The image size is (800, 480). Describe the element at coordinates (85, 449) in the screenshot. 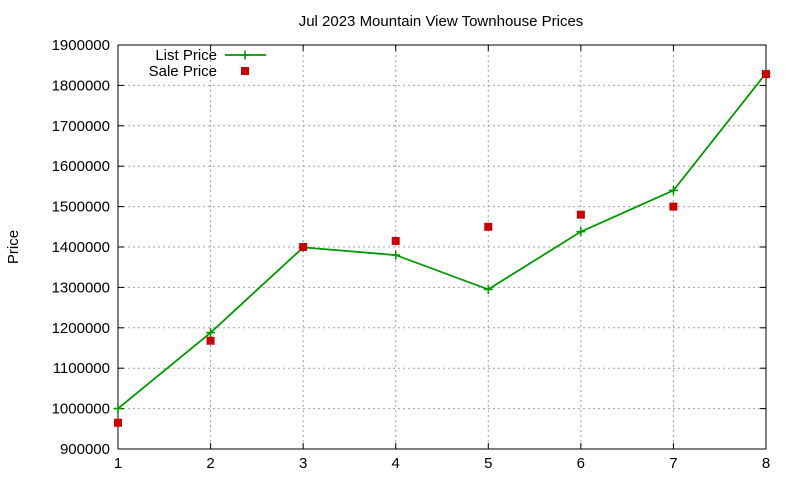

I see `y-tick-label: 900000` at that location.